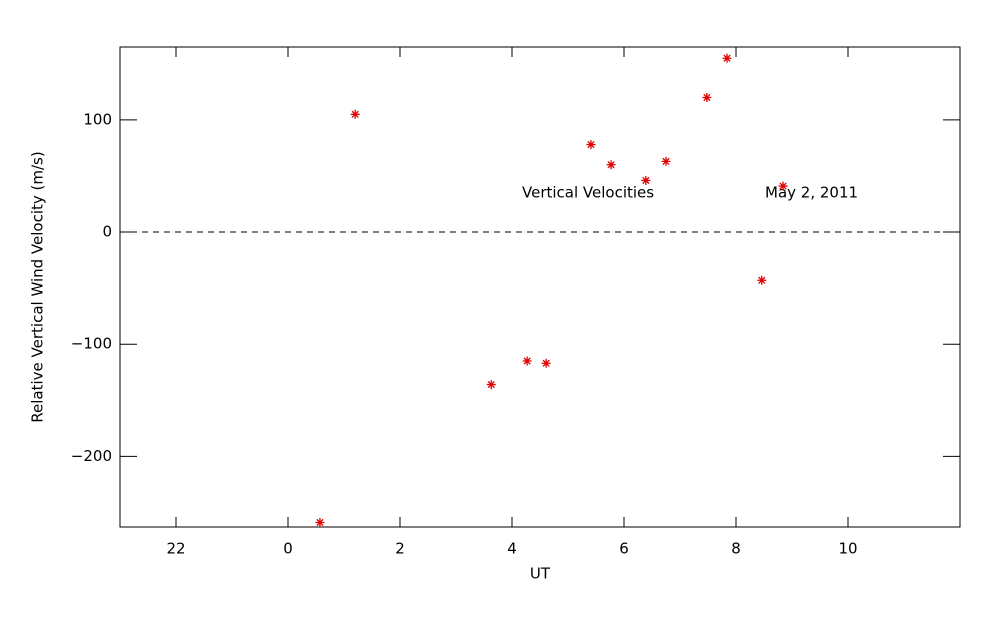 Image resolution: width=1000 pixels, height=629 pixels. I want to click on x-tick-label: 0, so click(288, 549).